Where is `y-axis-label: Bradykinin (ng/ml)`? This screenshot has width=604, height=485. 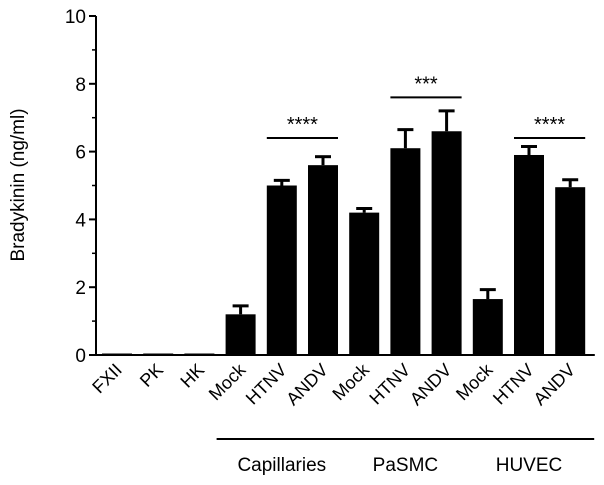
y-axis-label: Bradykinin (ng/ml) is located at coordinates (18, 184).